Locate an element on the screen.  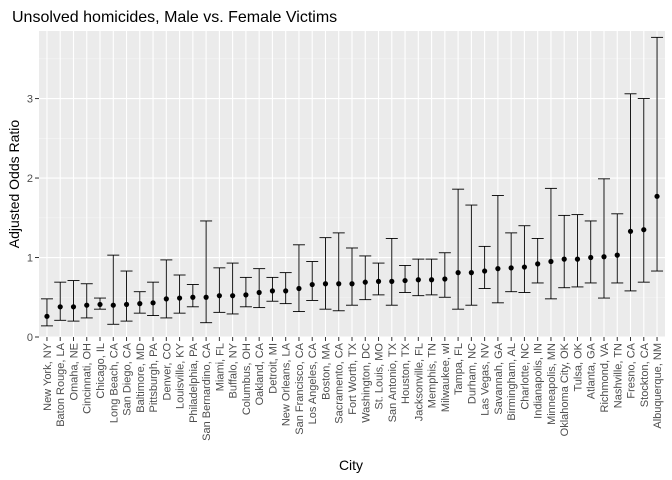
x-axis-title: City is located at coordinates (351, 465).